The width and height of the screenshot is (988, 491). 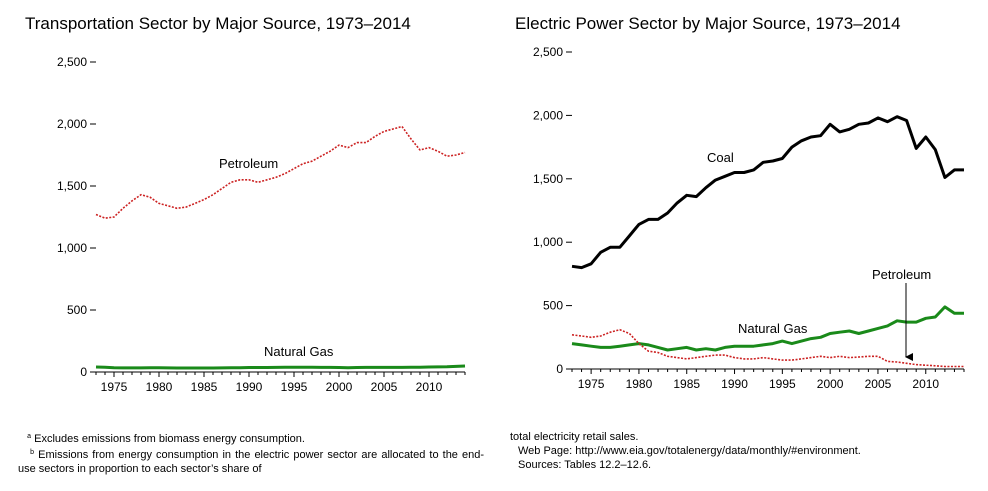 I want to click on sources-note: Sources: Tables 12.2–12.6., so click(x=585, y=465).